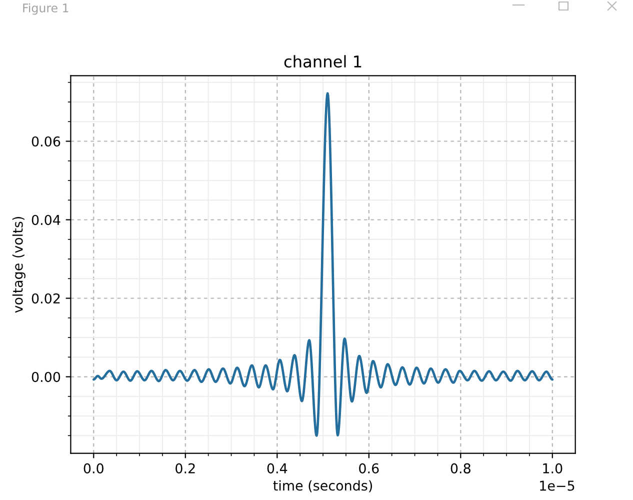 The height and width of the screenshot is (500, 633). What do you see at coordinates (46, 298) in the screenshot?
I see `y-tick-label: 0.02` at bounding box center [46, 298].